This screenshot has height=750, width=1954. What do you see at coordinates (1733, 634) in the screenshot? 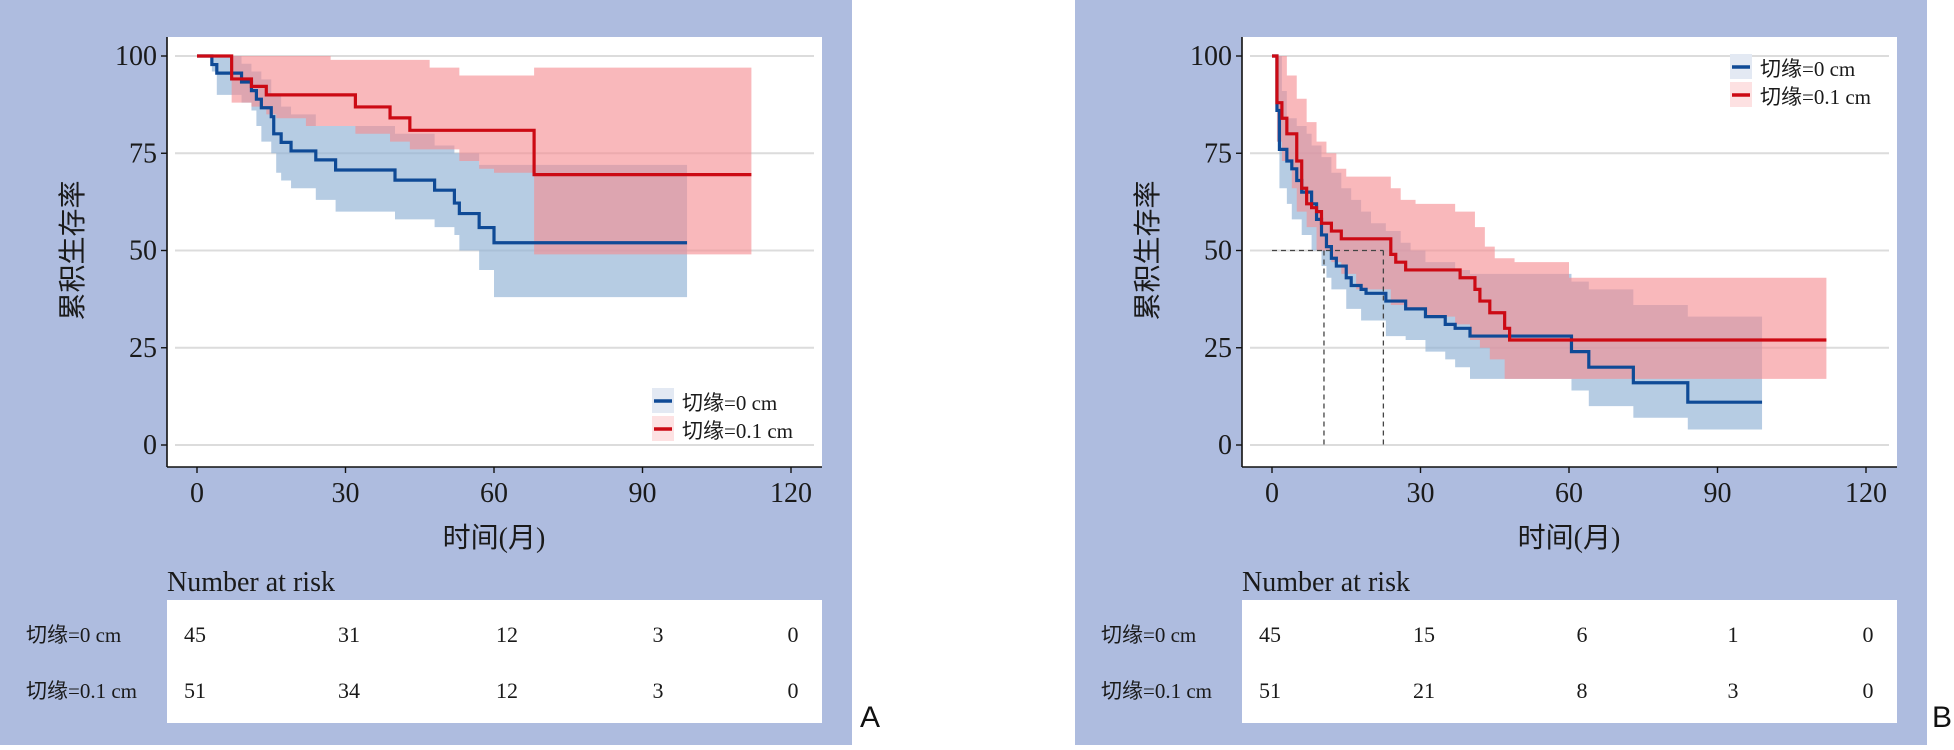
I see `risk-value: 1` at bounding box center [1733, 634].